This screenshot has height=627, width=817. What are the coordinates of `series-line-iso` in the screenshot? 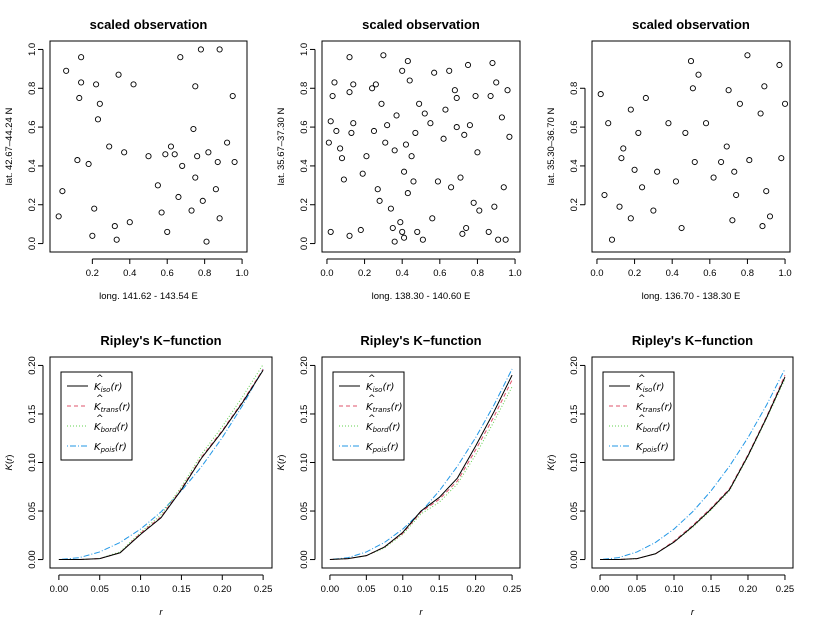 It's located at (161, 465).